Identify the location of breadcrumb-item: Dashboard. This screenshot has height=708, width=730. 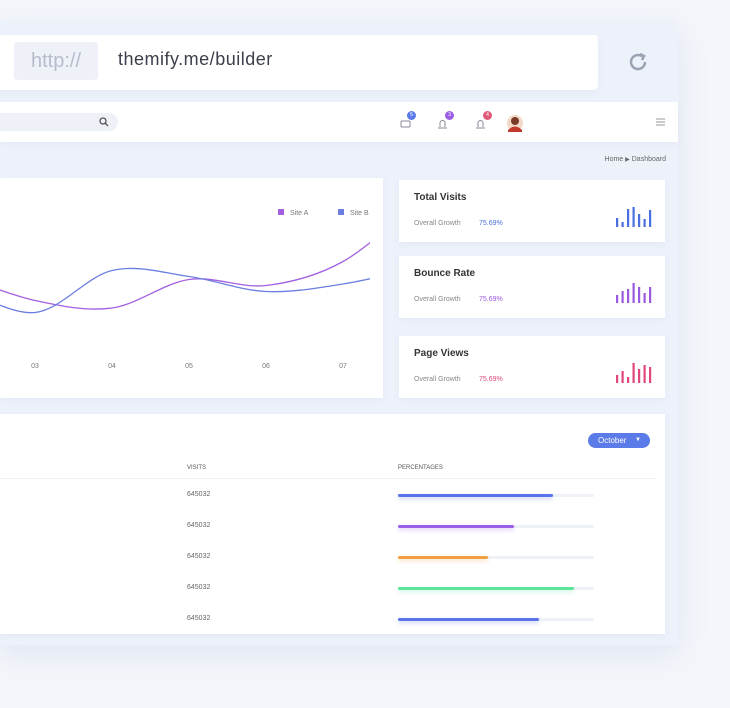
(648, 159).